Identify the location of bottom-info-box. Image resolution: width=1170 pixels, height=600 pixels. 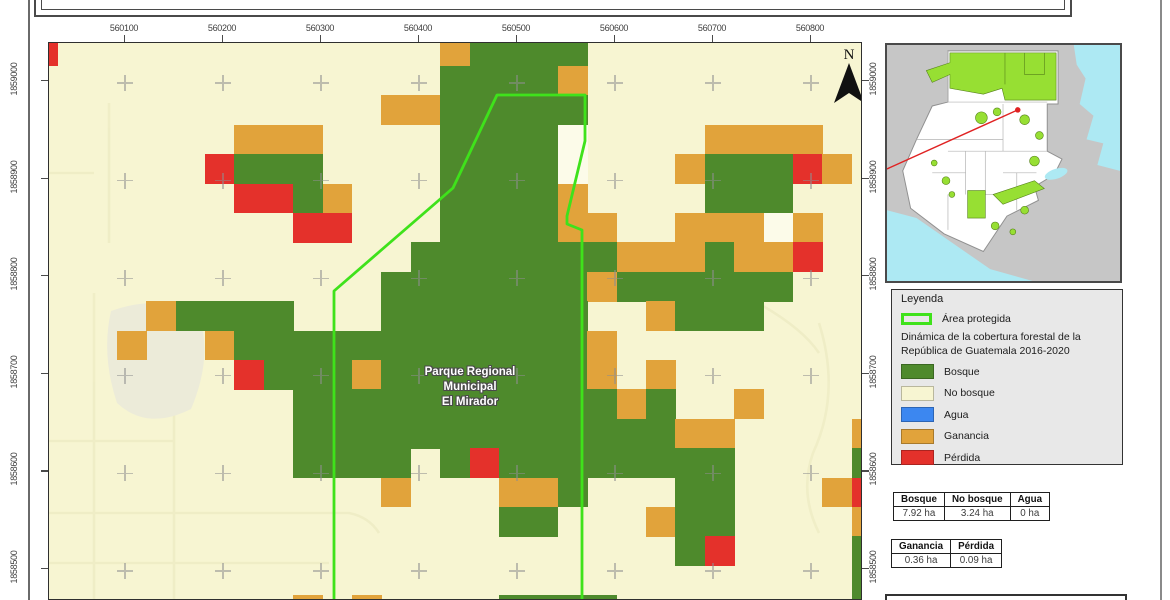
(1006, 597).